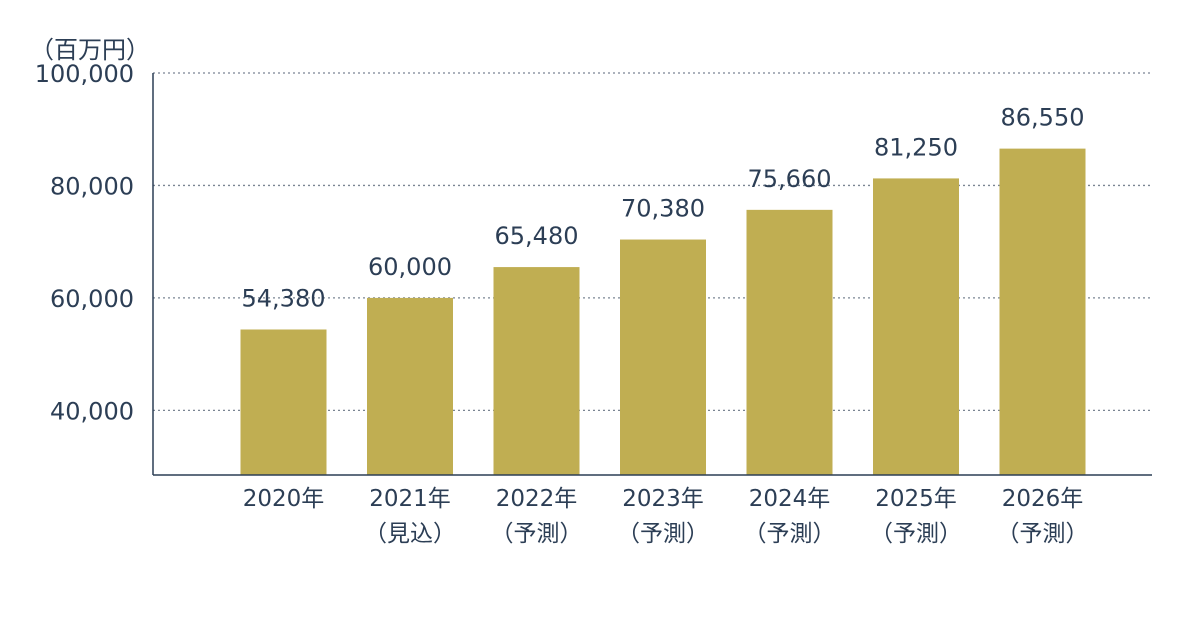 This screenshot has width=1184, height=622. Describe the element at coordinates (284, 499) in the screenshot. I see `x-tick-label: 2020年` at that location.